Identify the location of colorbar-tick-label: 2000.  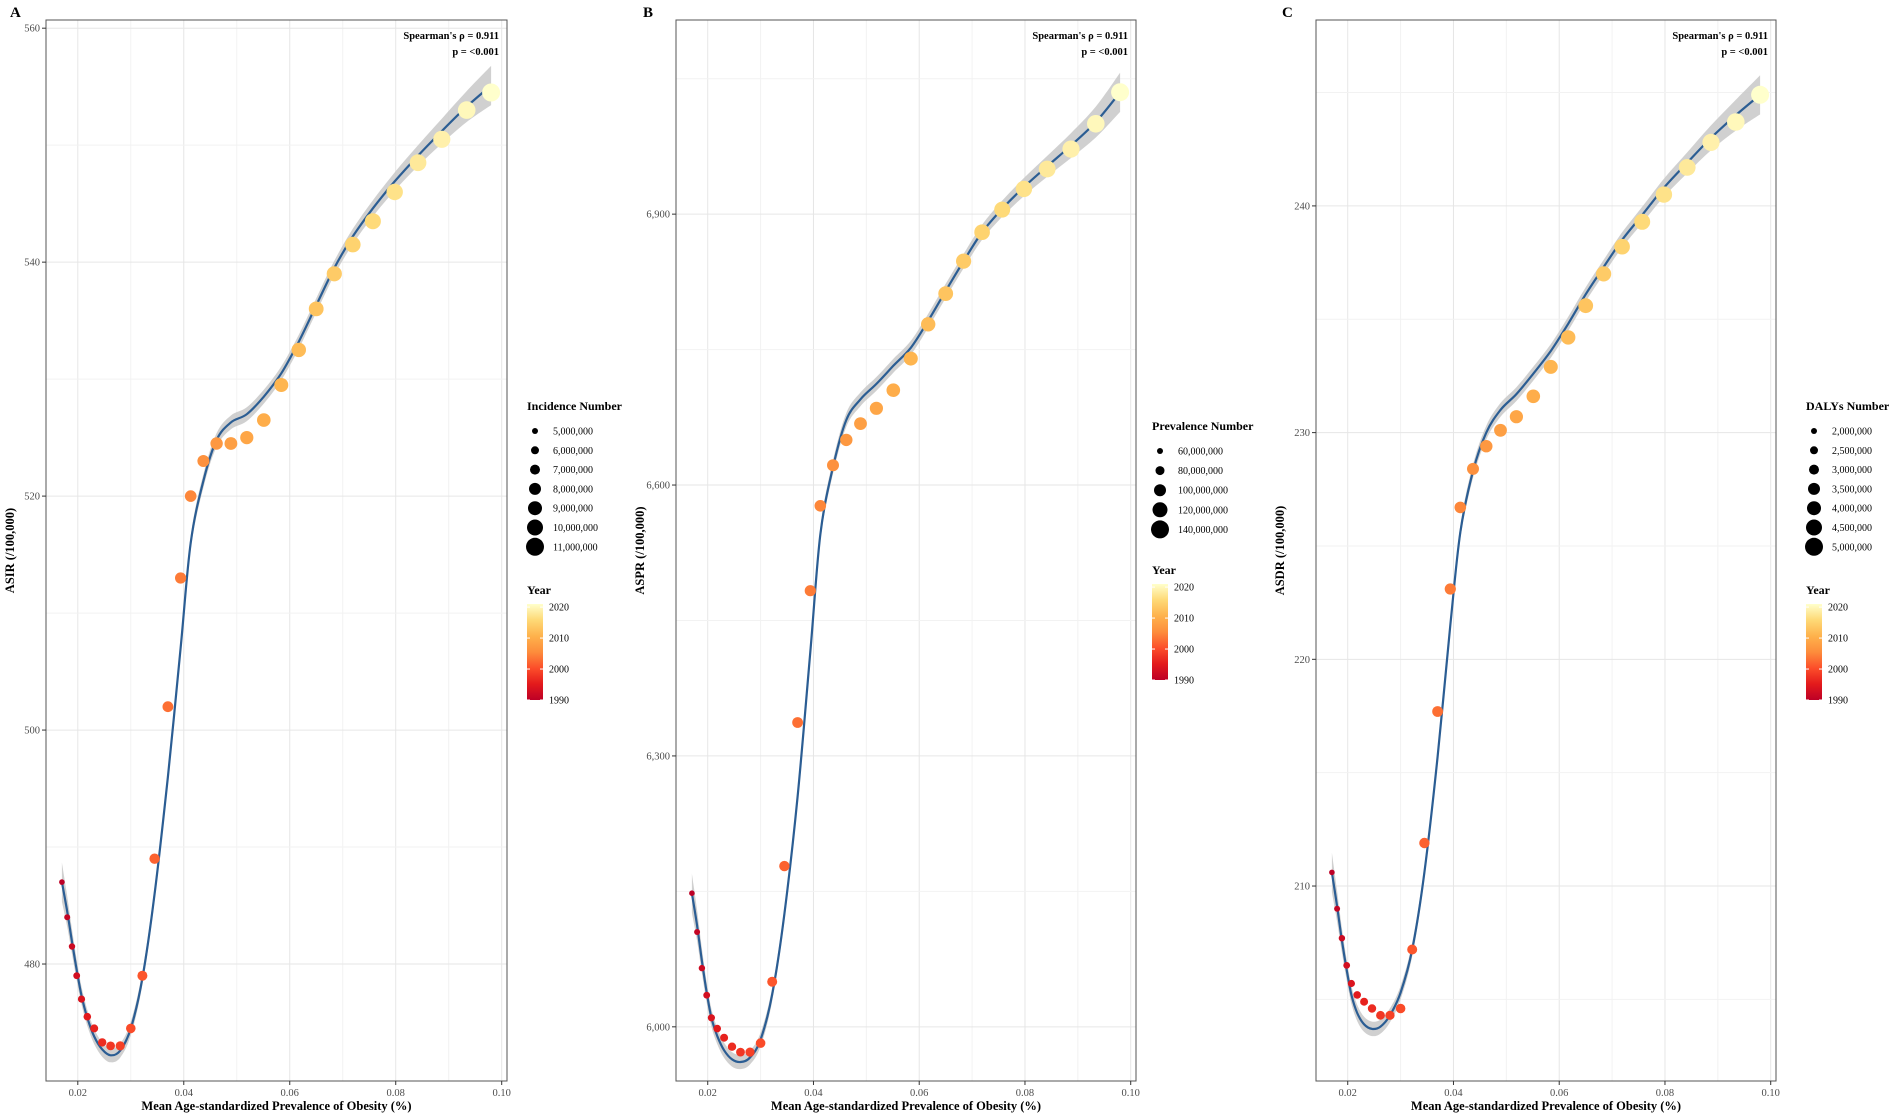
(559, 670).